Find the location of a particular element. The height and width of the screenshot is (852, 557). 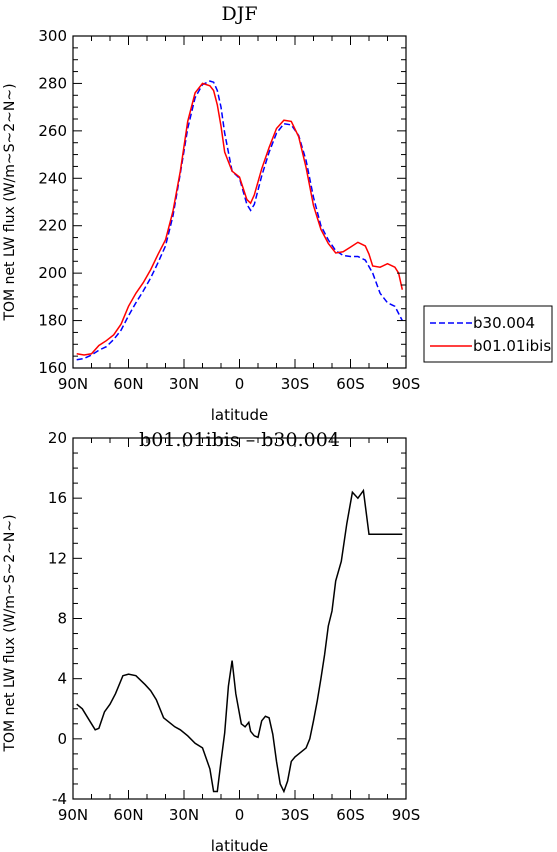

bottom-panel-y-tick-label: 20 is located at coordinates (57, 438).